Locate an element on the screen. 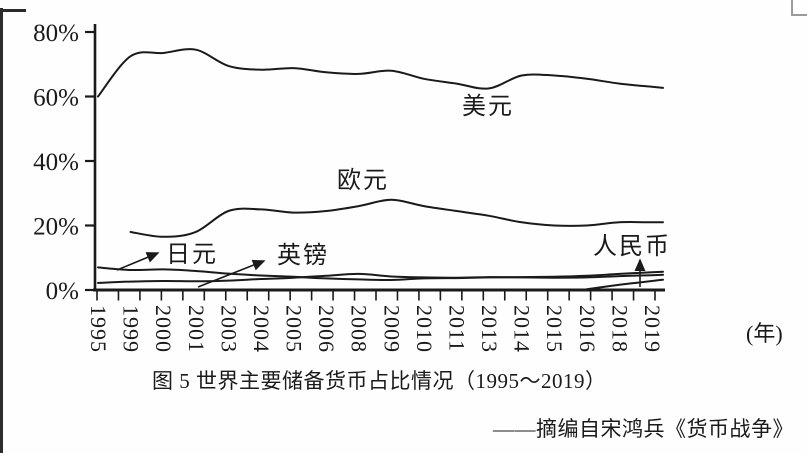 This screenshot has width=807, height=453. x-tick-label: 2003 is located at coordinates (228, 329).